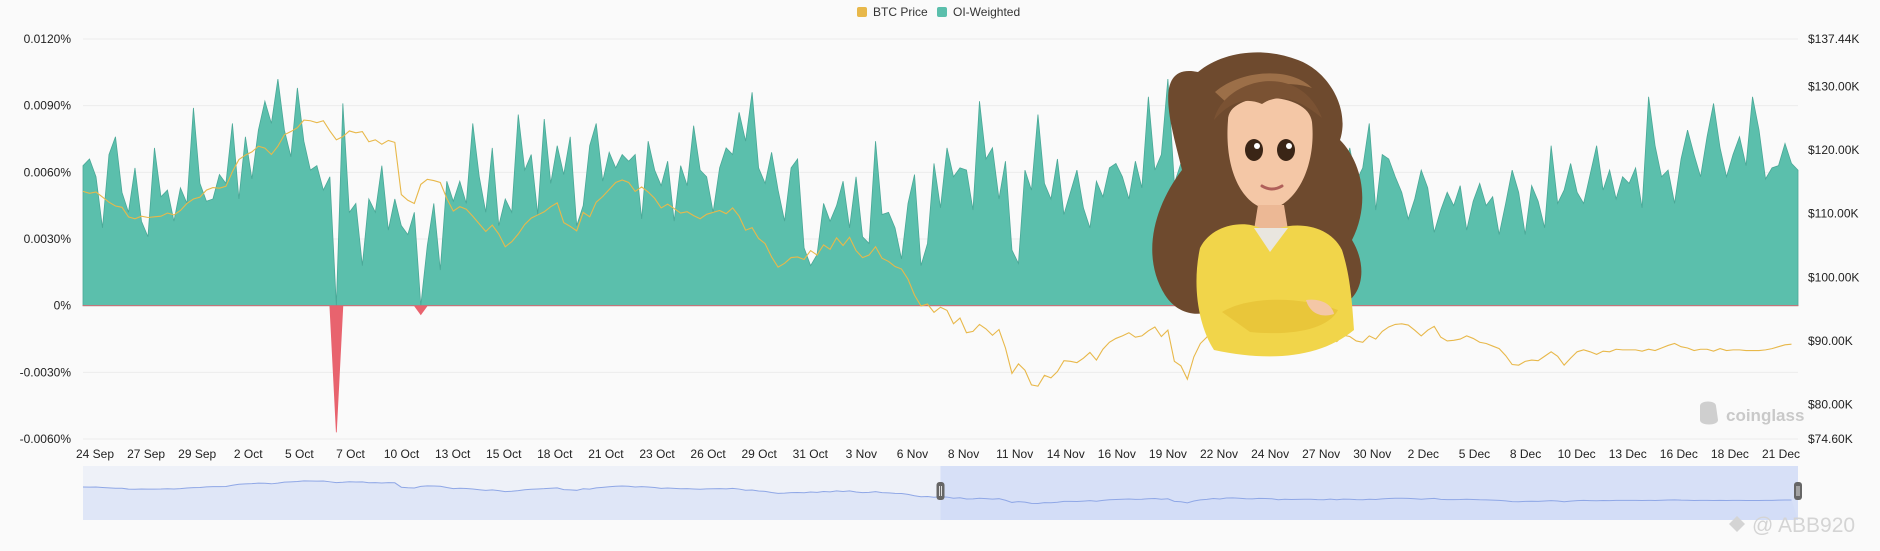  I want to click on avatar-eye-left, so click(1254, 150).